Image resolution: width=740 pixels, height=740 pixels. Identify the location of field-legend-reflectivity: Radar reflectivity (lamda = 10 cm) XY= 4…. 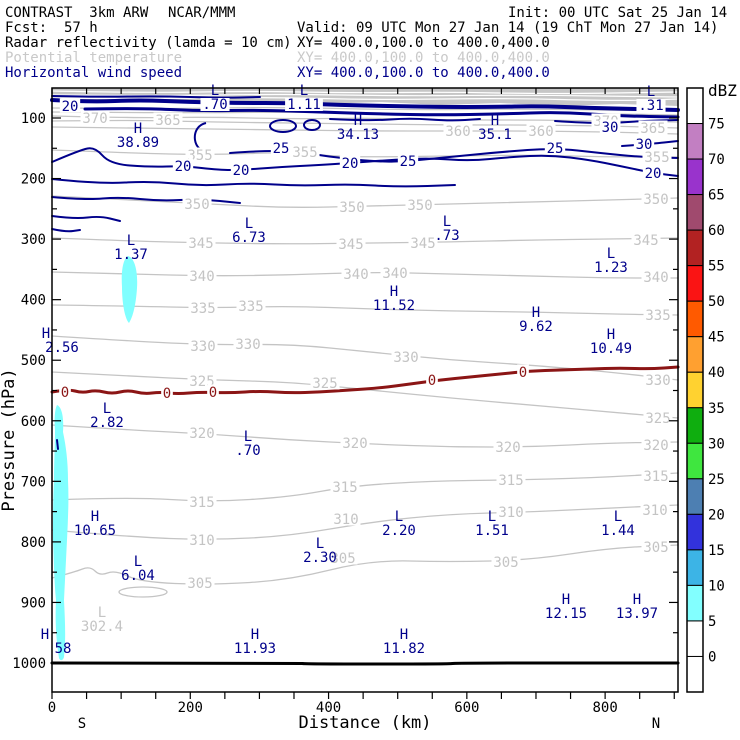
(370, 43).